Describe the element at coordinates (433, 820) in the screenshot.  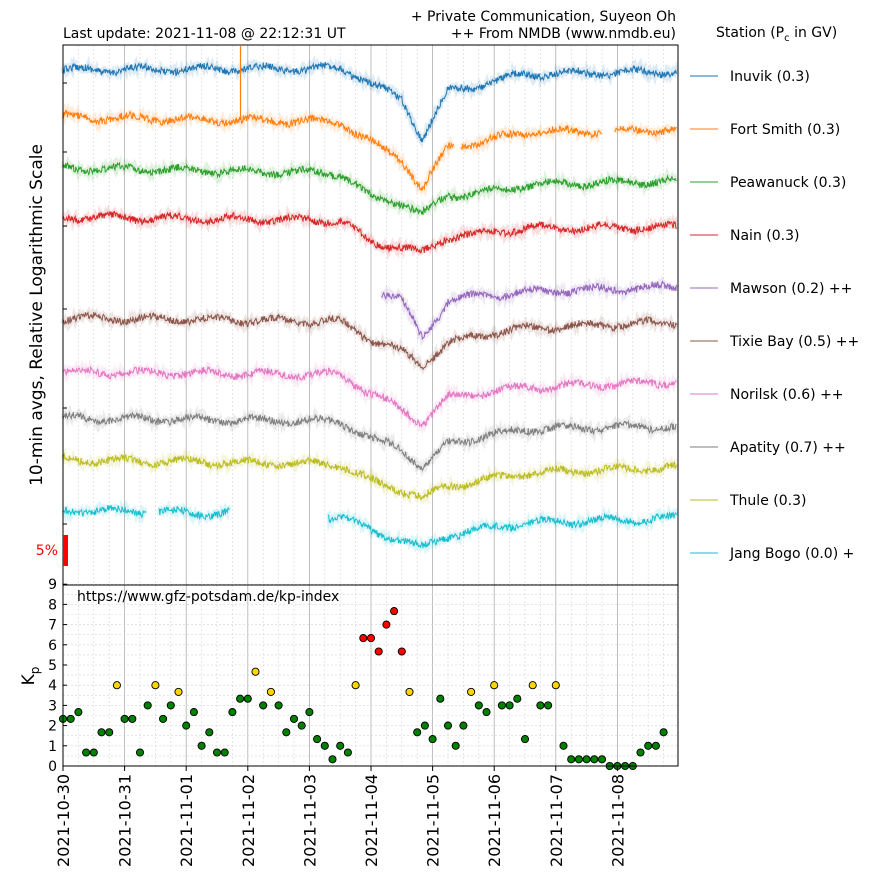
I see `x-tick-label: 2021-11-05` at that location.